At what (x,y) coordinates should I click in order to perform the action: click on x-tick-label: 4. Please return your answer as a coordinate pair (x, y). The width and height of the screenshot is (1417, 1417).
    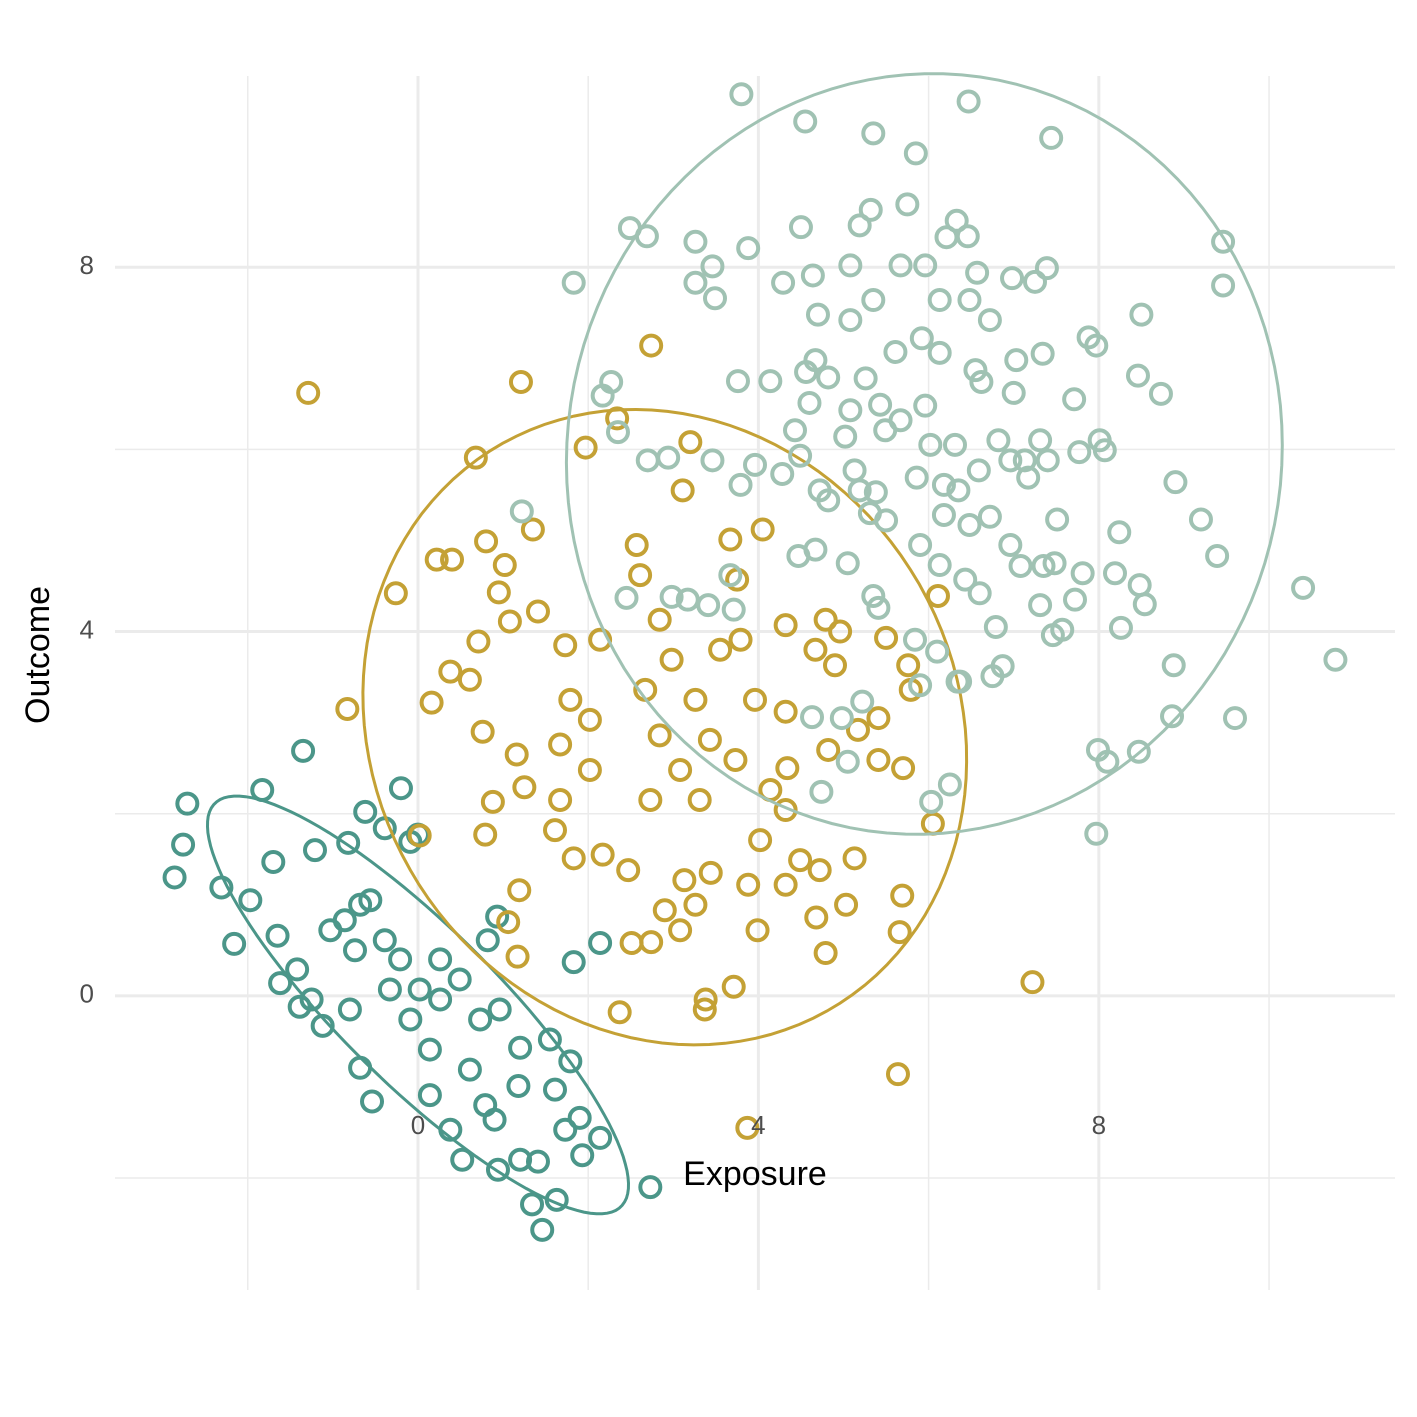
    Looking at the image, I should click on (758, 1125).